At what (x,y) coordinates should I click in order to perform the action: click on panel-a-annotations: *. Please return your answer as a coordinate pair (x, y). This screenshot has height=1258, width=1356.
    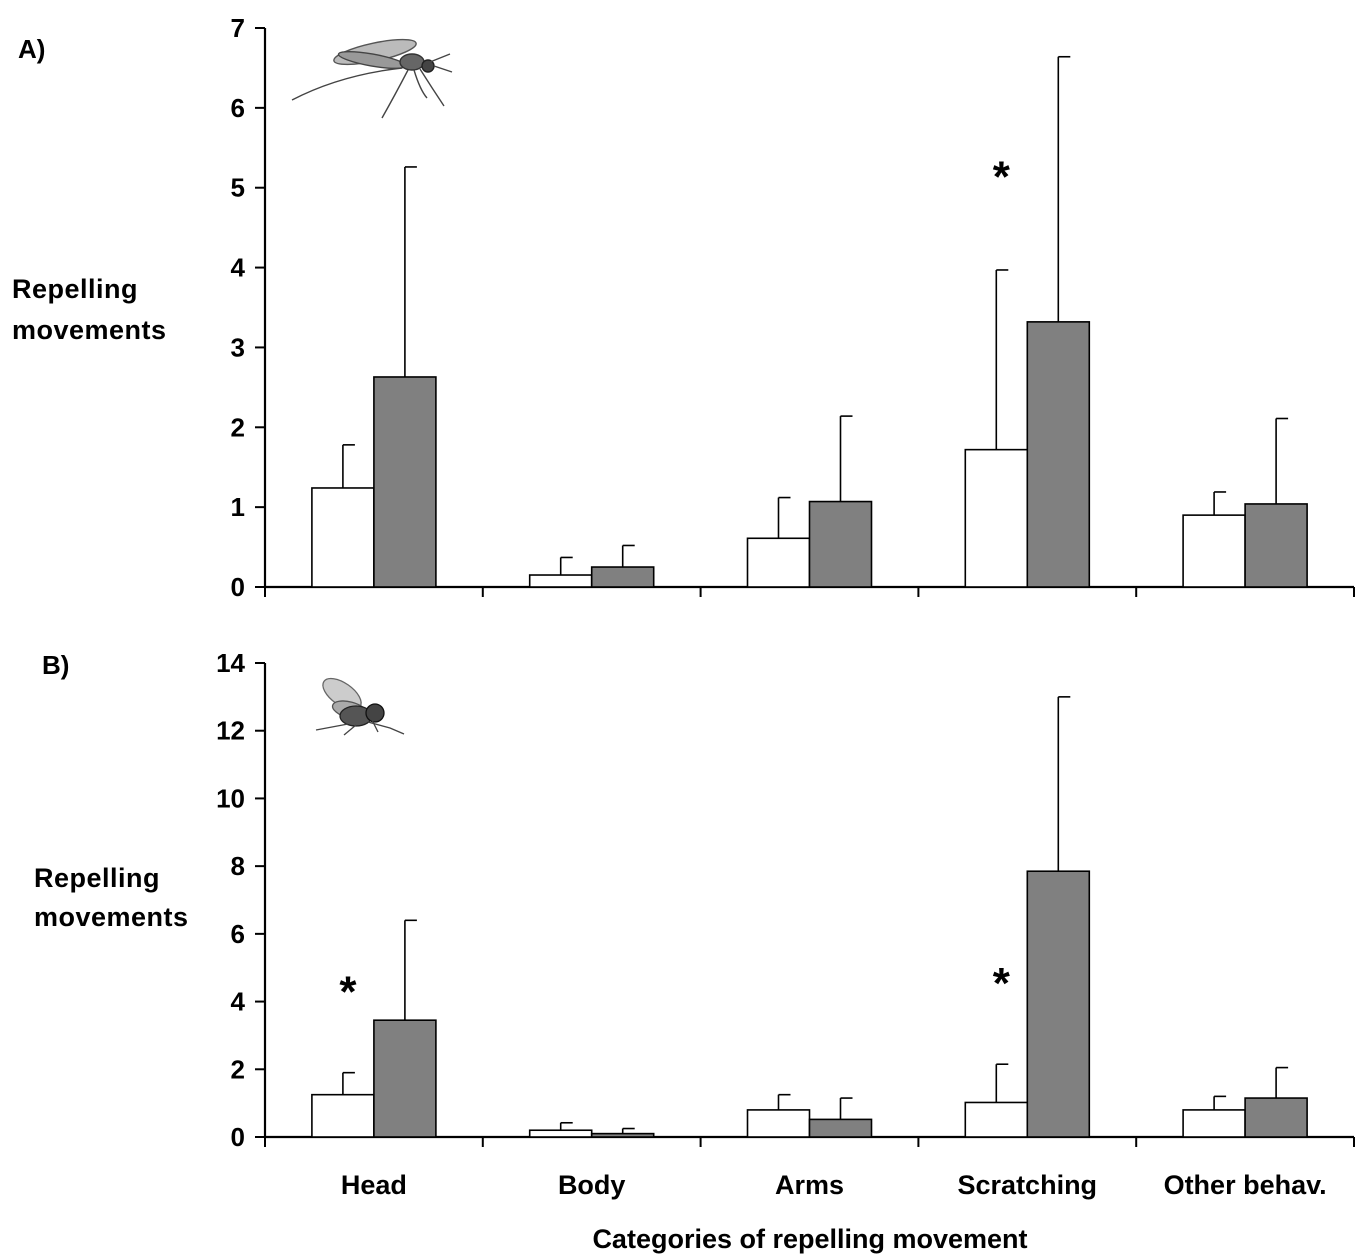
    Looking at the image, I should click on (1002, 177).